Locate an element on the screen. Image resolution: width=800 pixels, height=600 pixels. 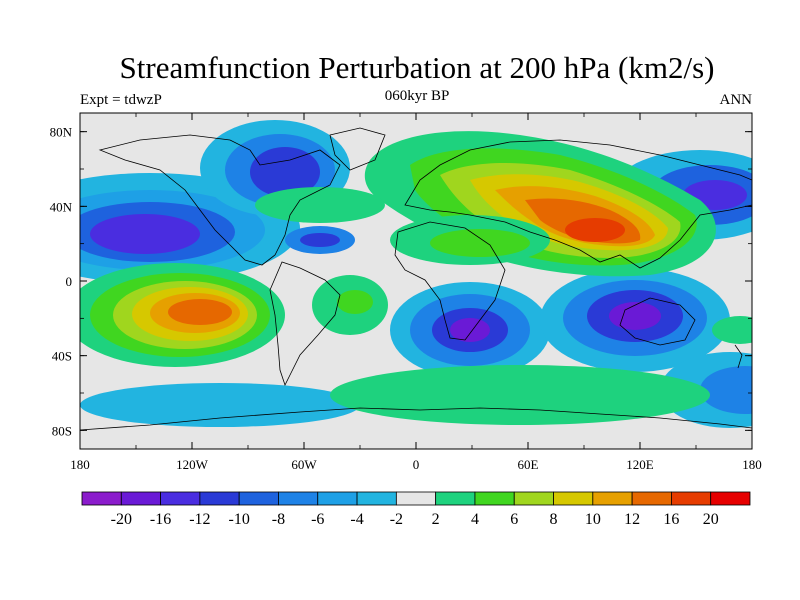
colorbar-label: -2 is located at coordinates (396, 519).